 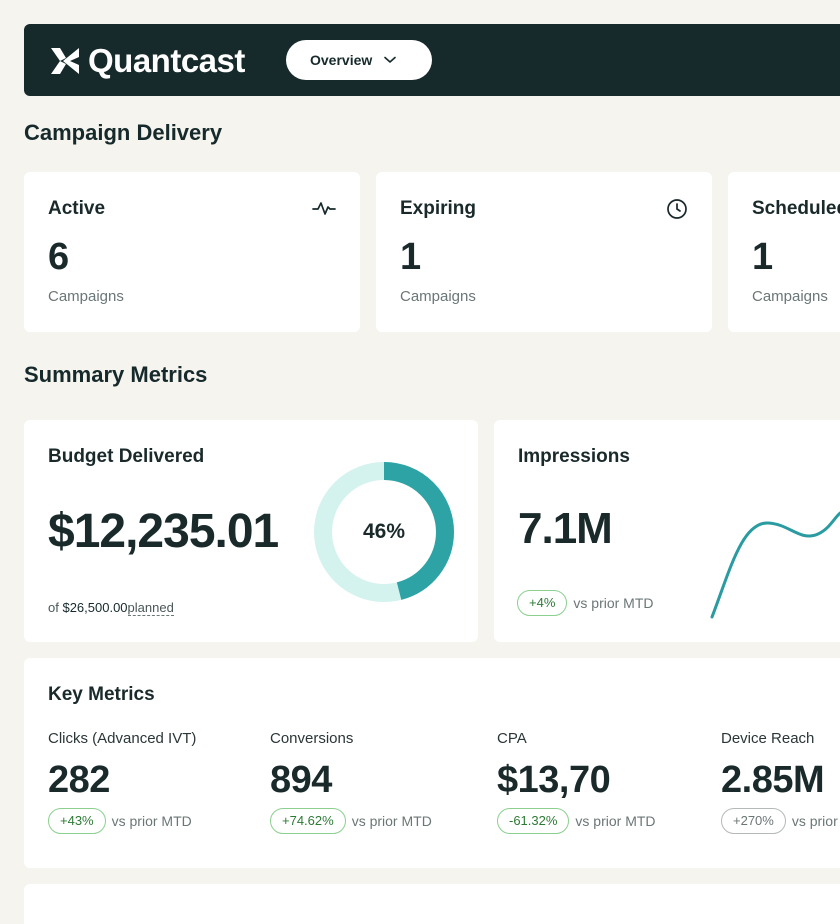 I want to click on metric-conversions: Conversions 894 +74.62% vs prior MTD, so click(x=351, y=782).